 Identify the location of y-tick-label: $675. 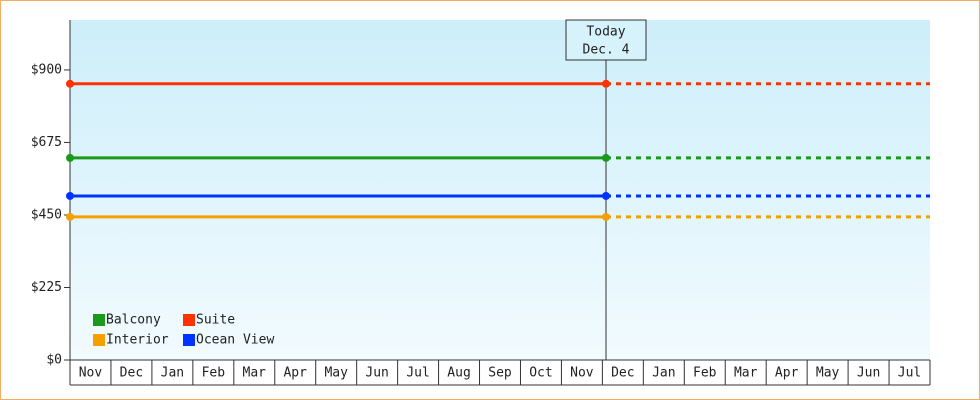
(46, 142).